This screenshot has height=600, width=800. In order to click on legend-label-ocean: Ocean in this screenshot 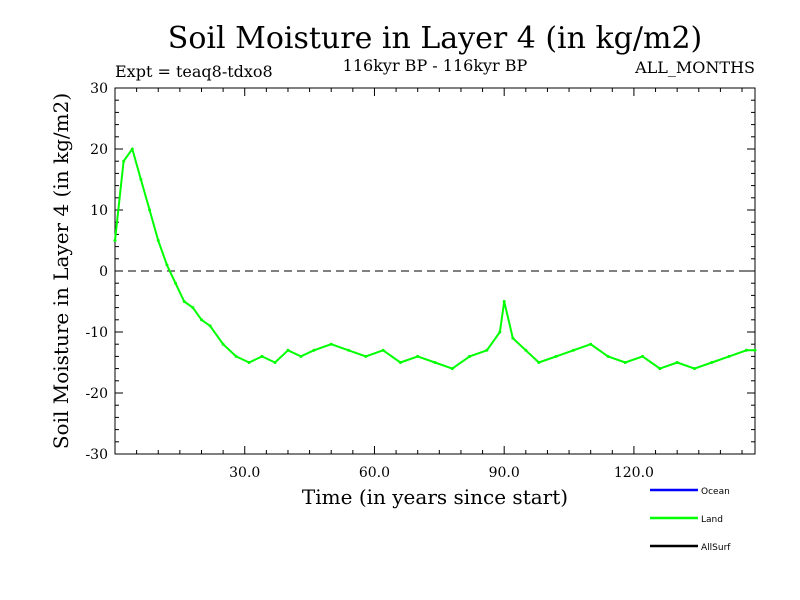, I will do `click(715, 492)`.